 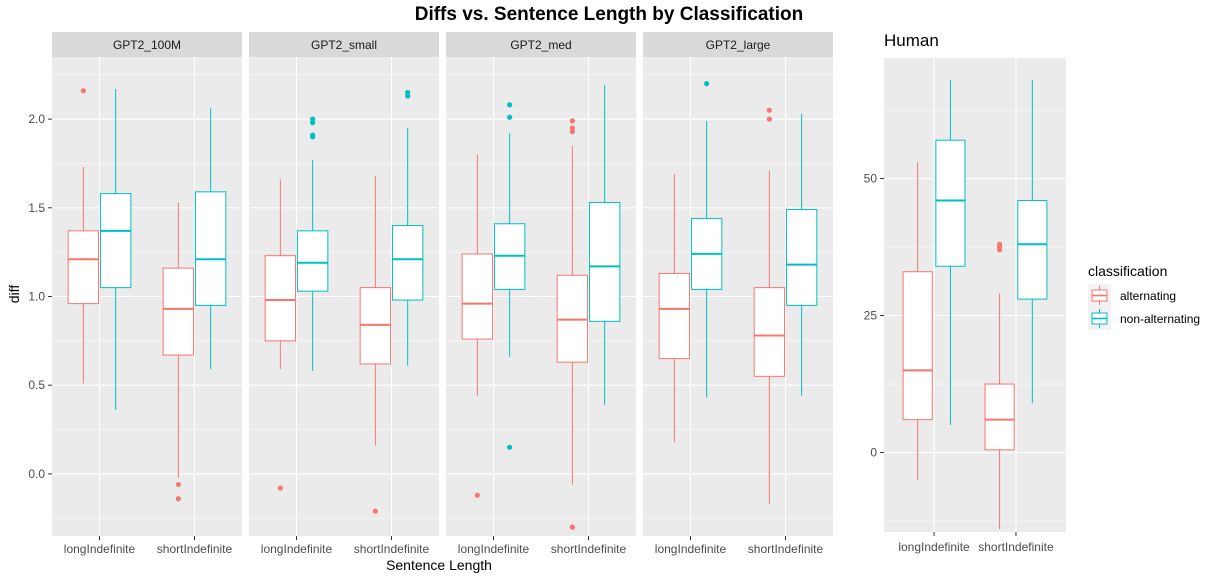 I want to click on legend-label: non-alternating, so click(x=1160, y=319).